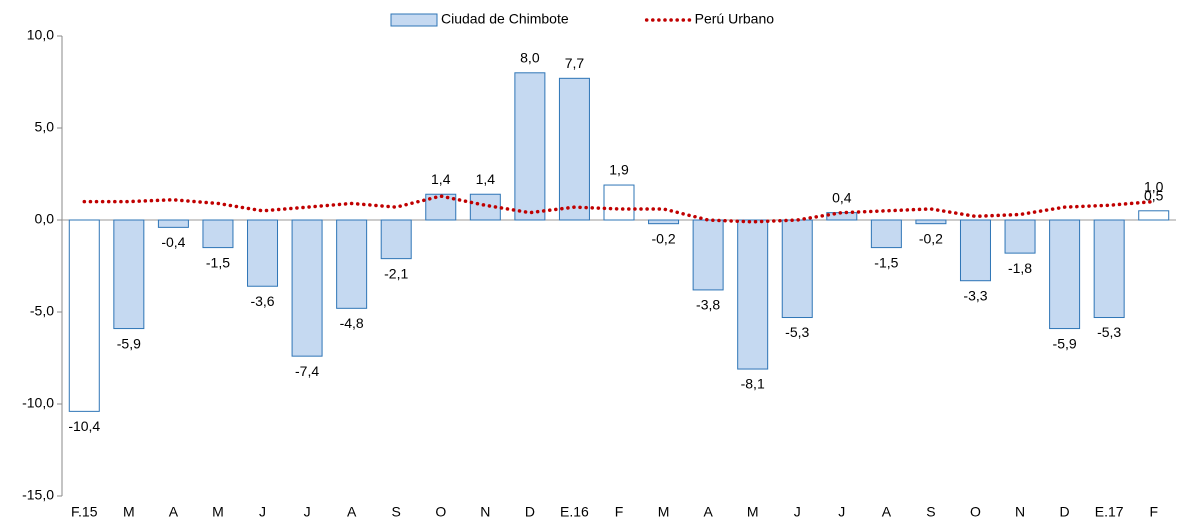 Image resolution: width=1177 pixels, height=524 pixels. Describe the element at coordinates (84, 512) in the screenshot. I see `x-tick-label: F.15` at that location.